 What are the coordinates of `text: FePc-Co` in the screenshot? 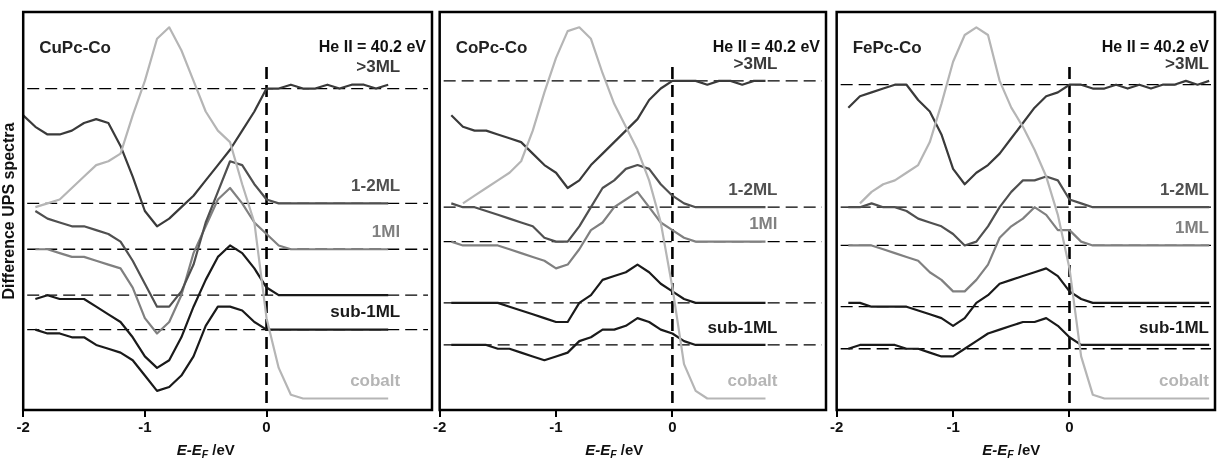 It's located at (887, 47).